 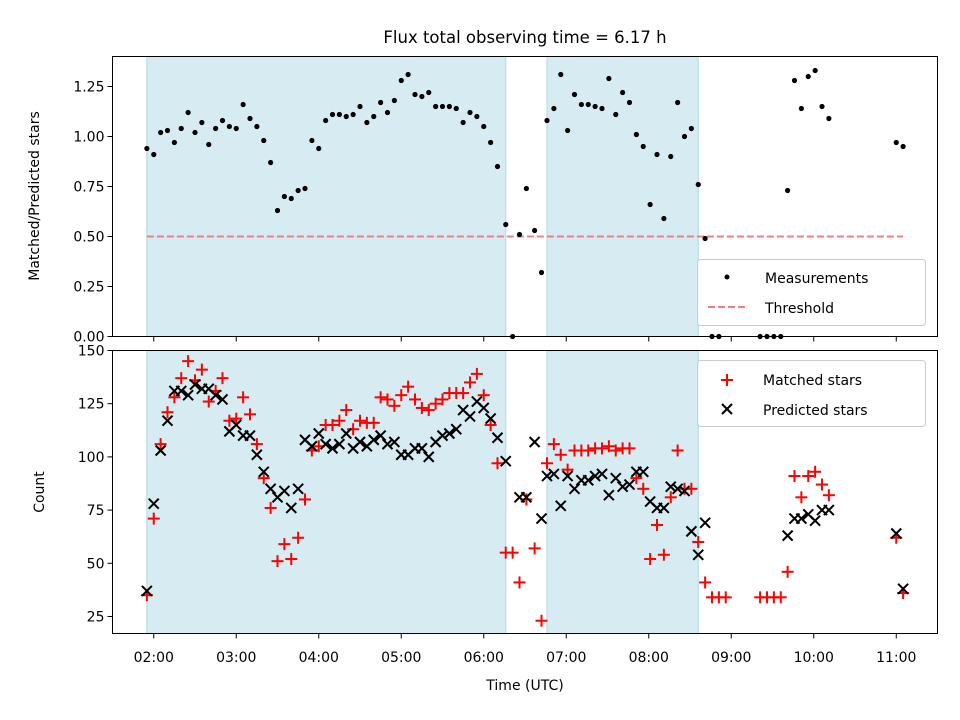 What do you see at coordinates (326, 196) in the screenshot?
I see `shaded-interval` at bounding box center [326, 196].